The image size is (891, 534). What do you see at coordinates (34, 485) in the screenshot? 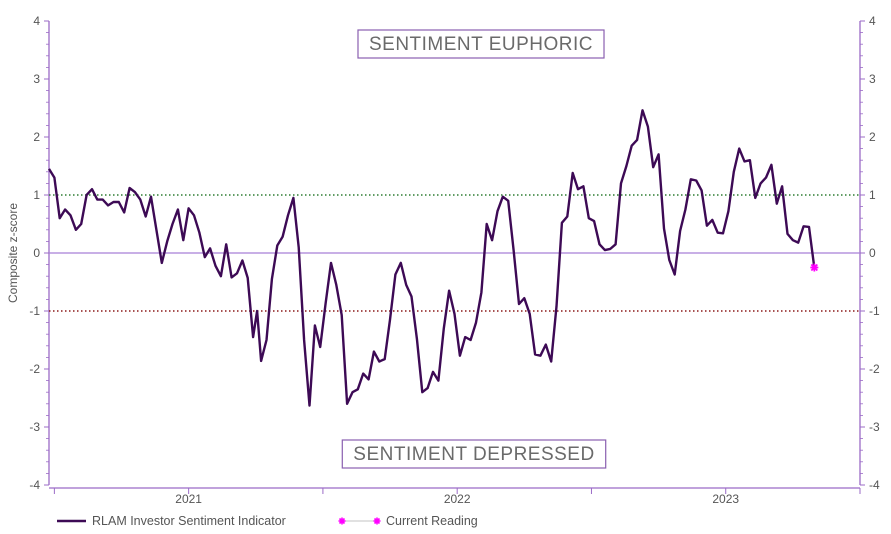
I see `y-tick-label-left: -4` at bounding box center [34, 485].